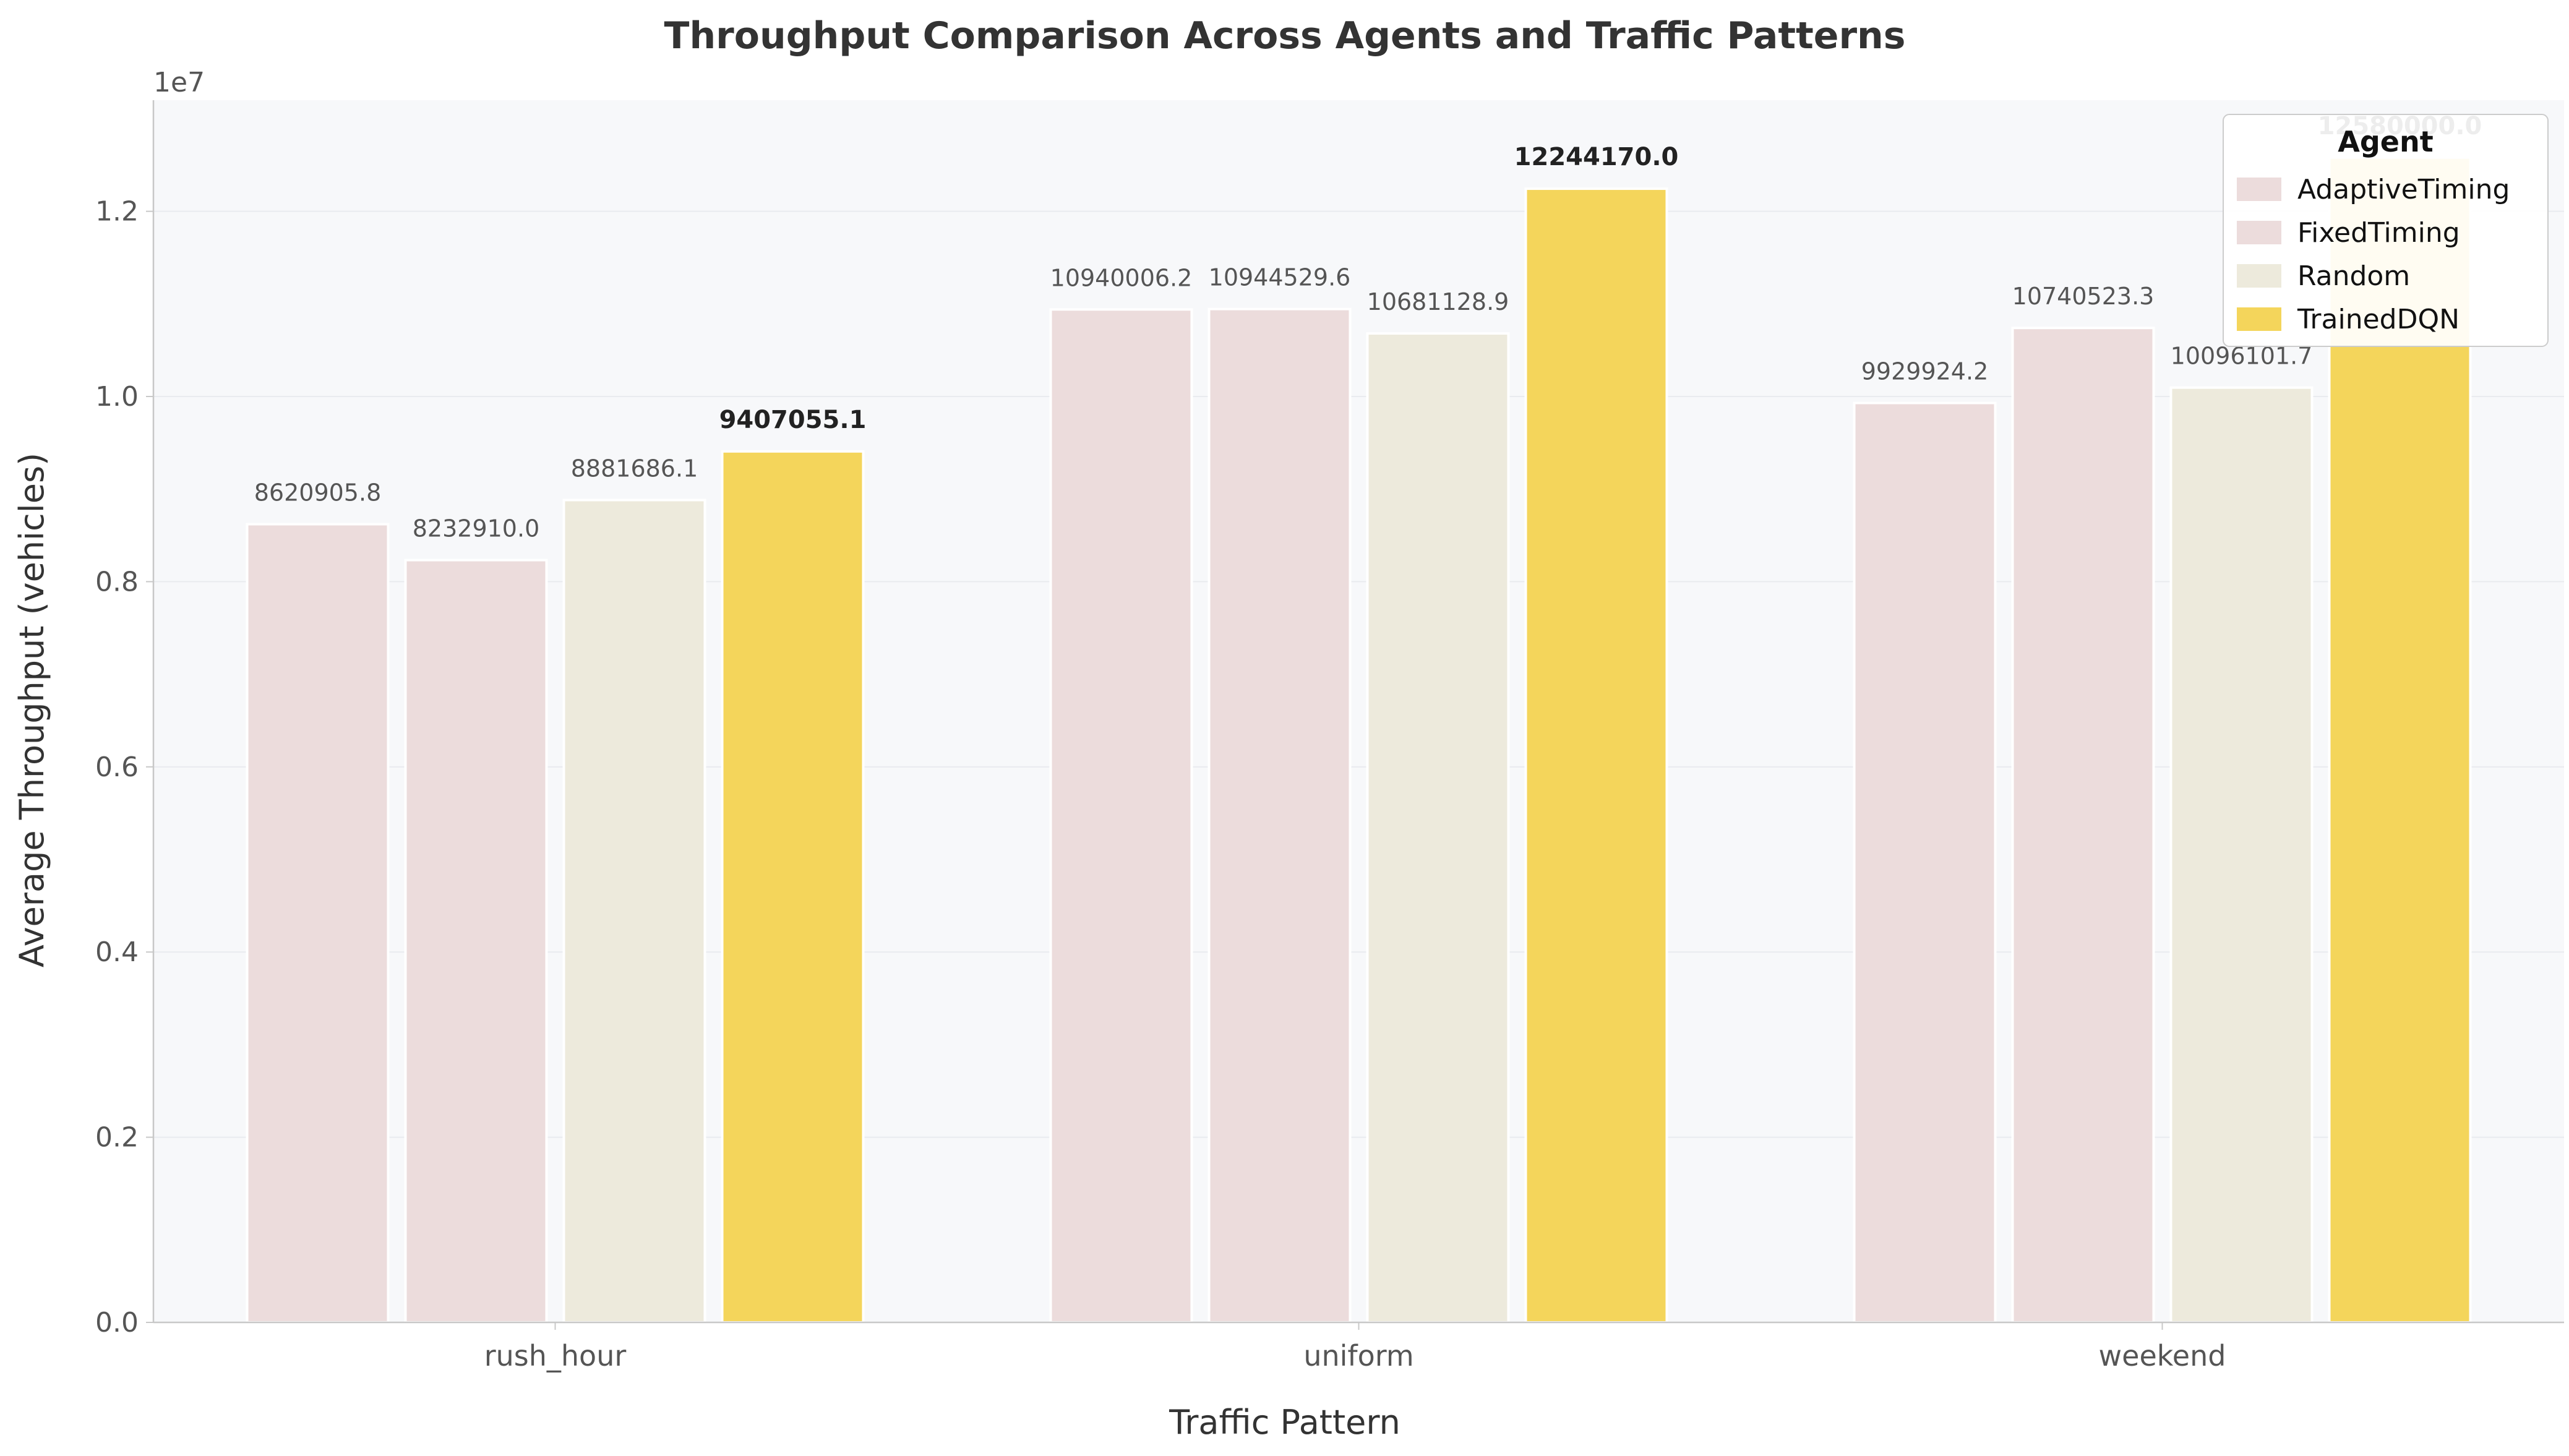 This screenshot has height=1456, width=2569. I want to click on x-tick-label-uniform: uniform, so click(1358, 1356).